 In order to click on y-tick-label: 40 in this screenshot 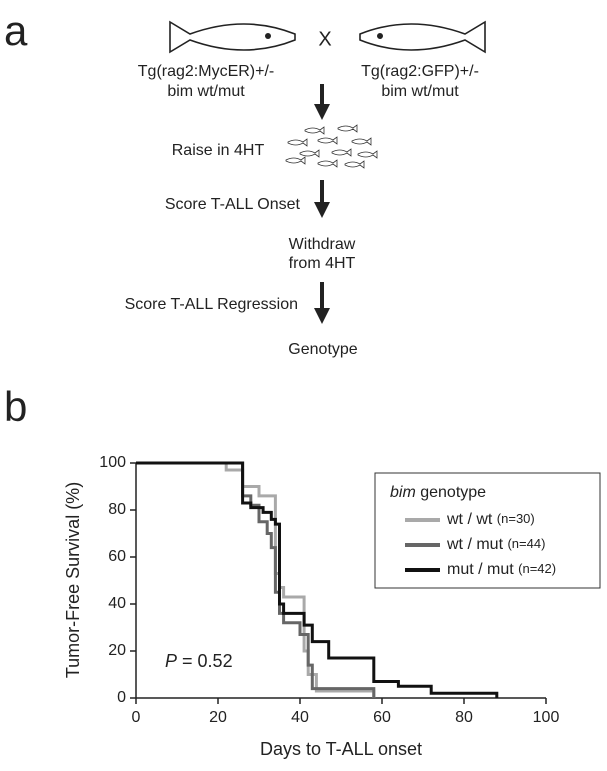, I will do `click(117, 603)`.